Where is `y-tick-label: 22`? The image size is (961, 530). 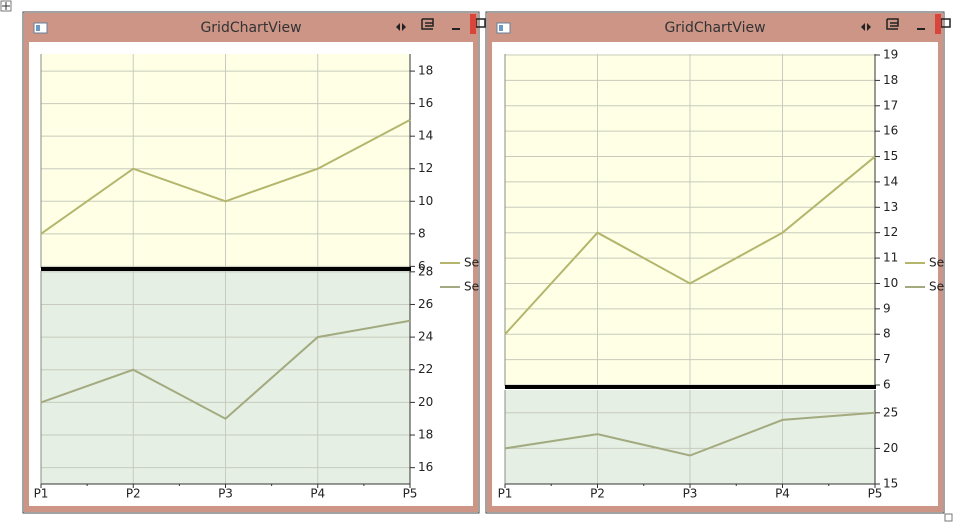 y-tick-label: 22 is located at coordinates (425, 369).